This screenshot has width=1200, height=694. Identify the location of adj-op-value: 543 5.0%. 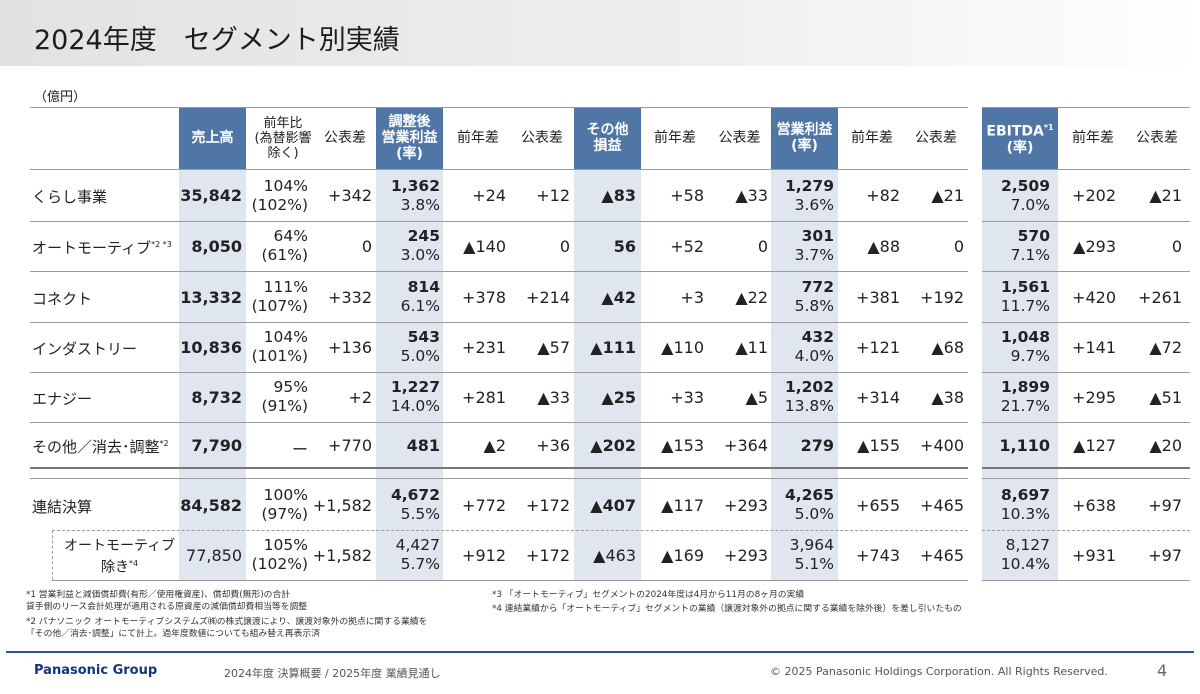
(420, 346).